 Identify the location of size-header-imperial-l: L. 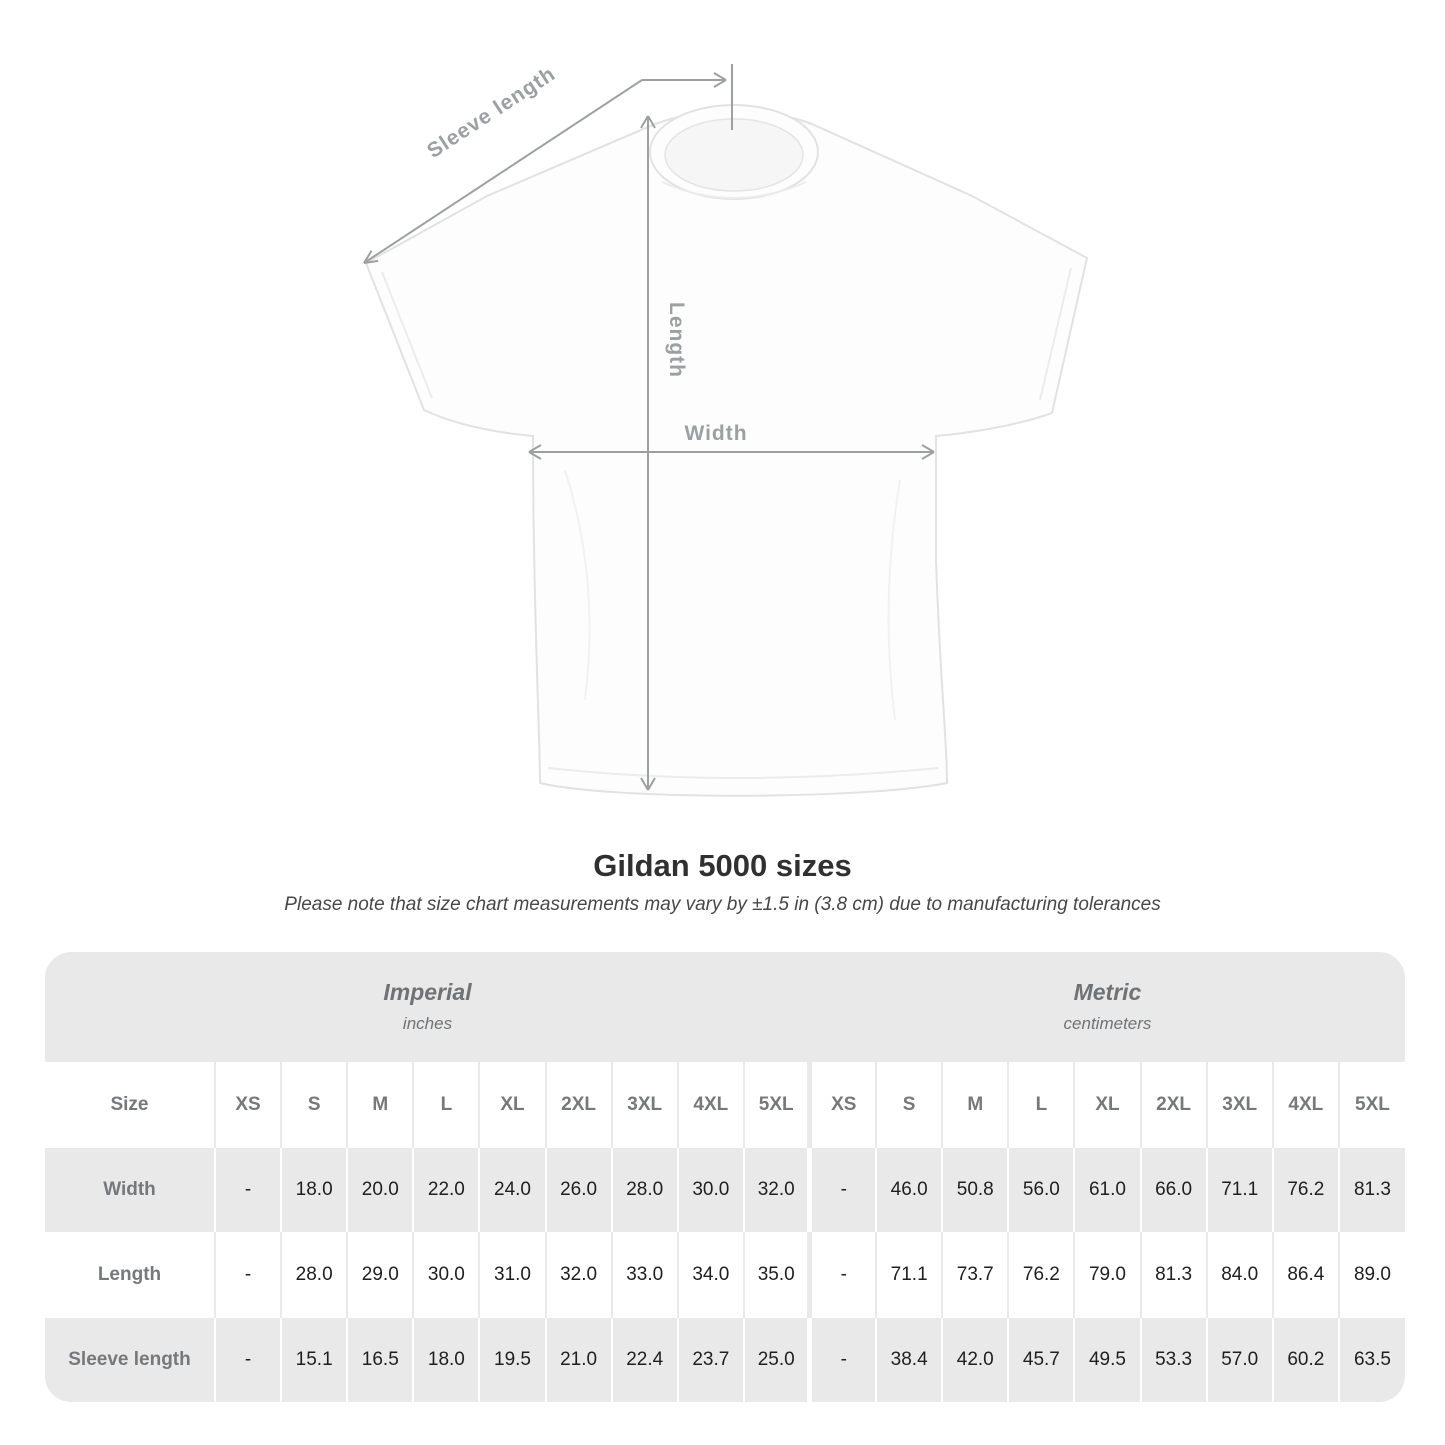
(446, 1105).